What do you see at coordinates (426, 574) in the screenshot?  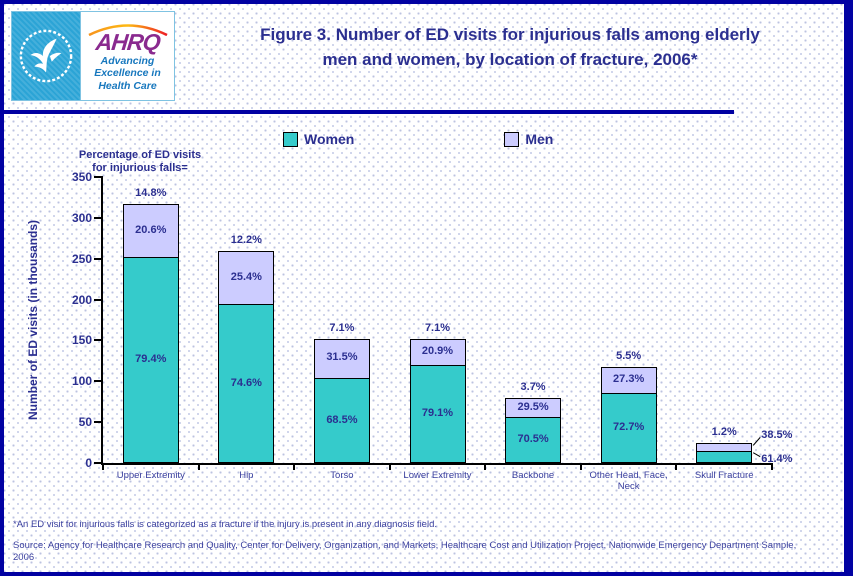 I see `page-border-bottom` at bounding box center [426, 574].